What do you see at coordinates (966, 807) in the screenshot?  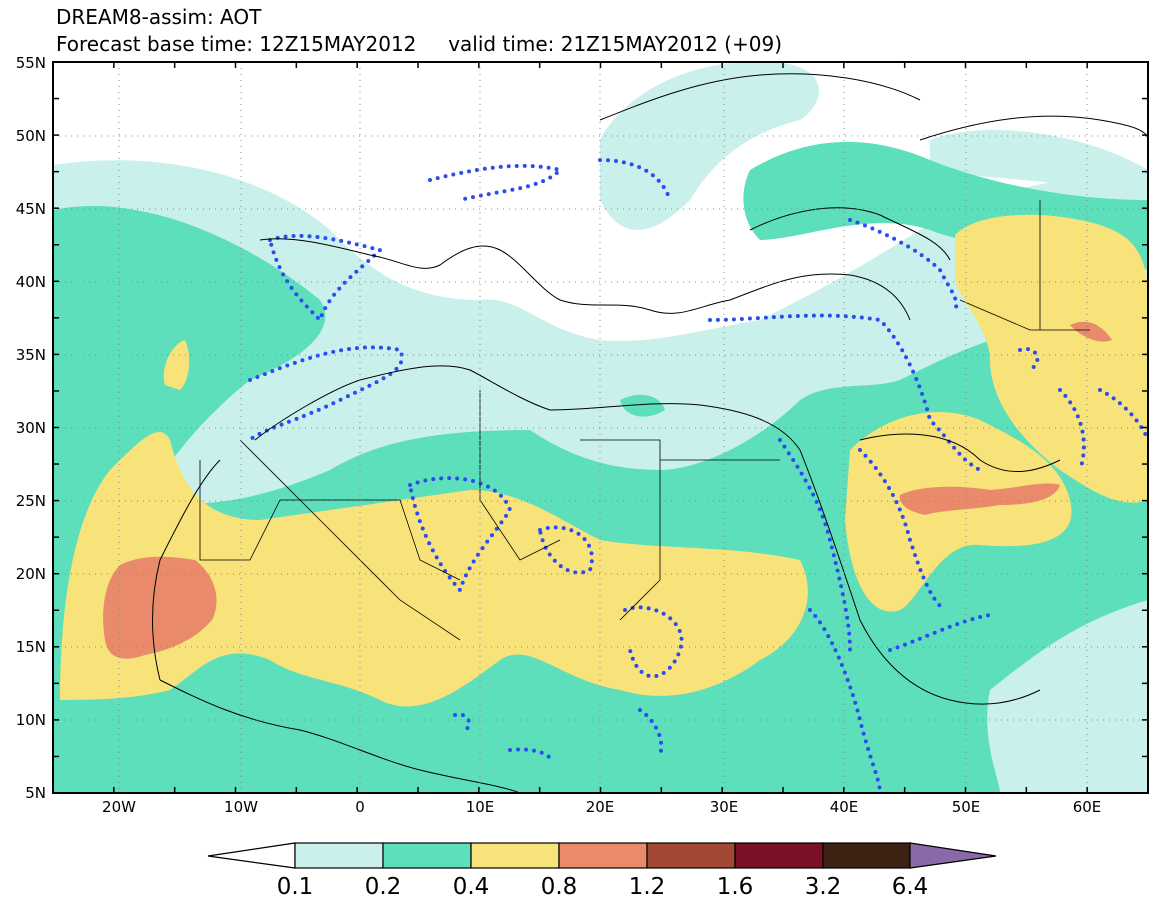 I see `lon-tick-label: 50E` at bounding box center [966, 807].